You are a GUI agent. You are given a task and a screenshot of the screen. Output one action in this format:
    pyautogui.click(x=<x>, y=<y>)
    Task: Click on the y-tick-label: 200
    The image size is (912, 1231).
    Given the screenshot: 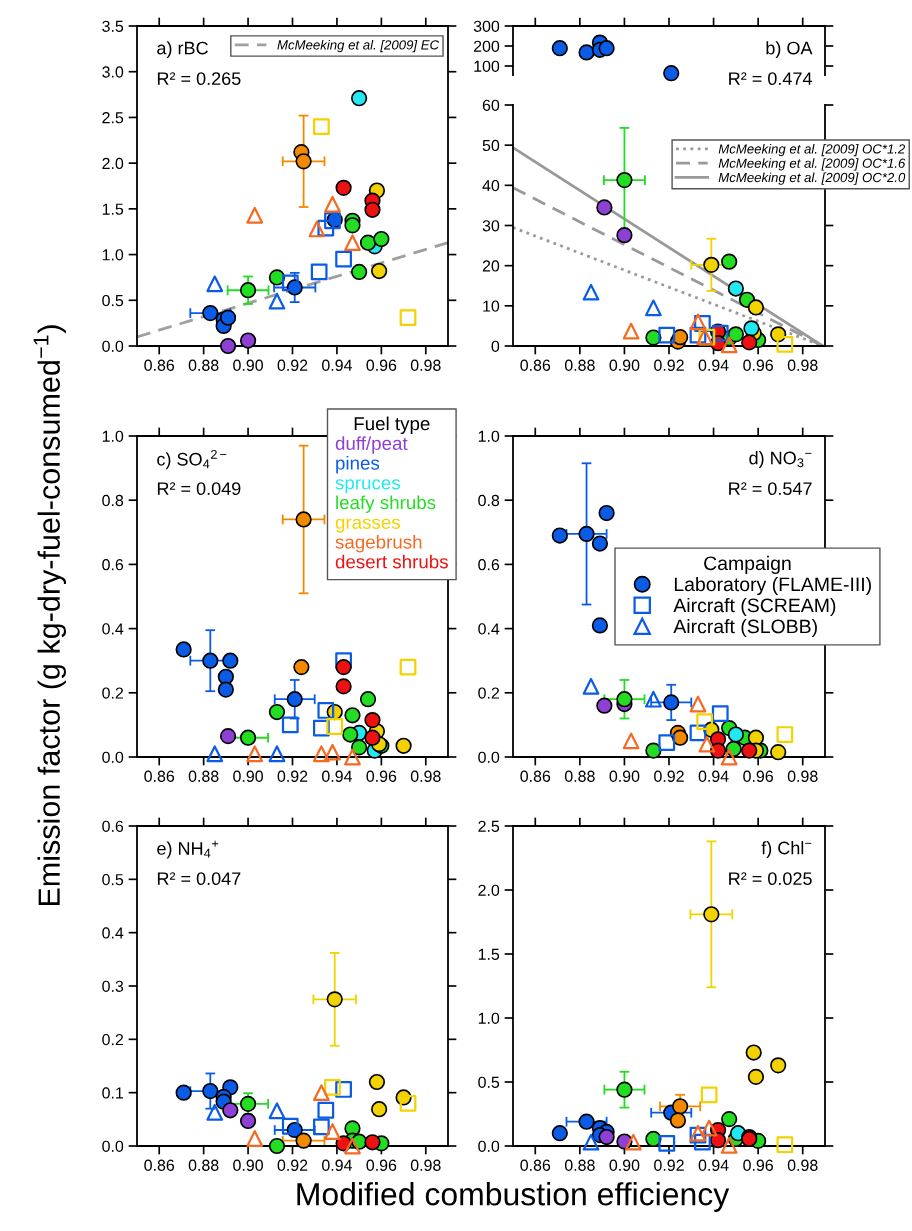 What is the action you would take?
    pyautogui.click(x=486, y=46)
    